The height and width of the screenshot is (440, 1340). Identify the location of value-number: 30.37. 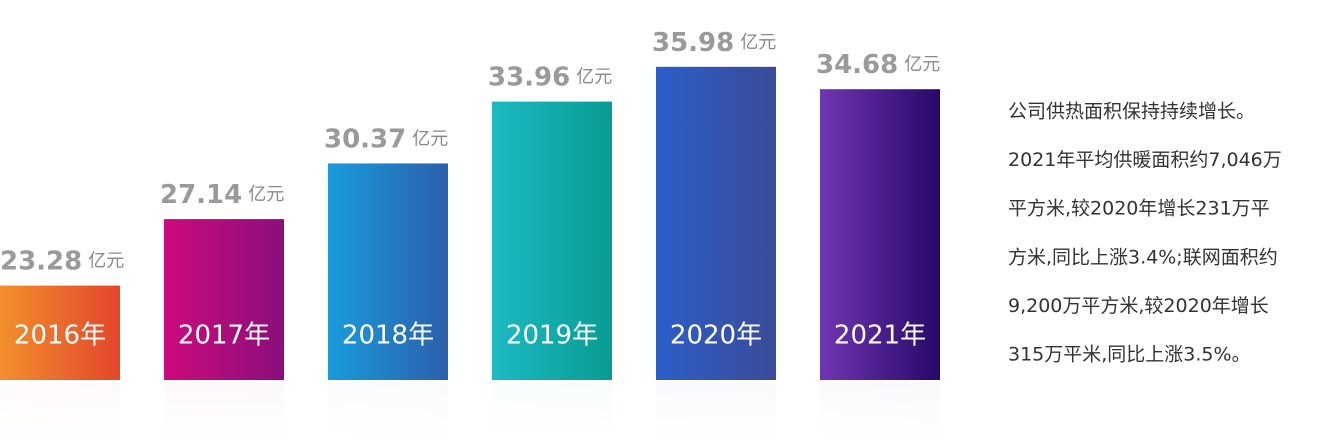
(365, 139).